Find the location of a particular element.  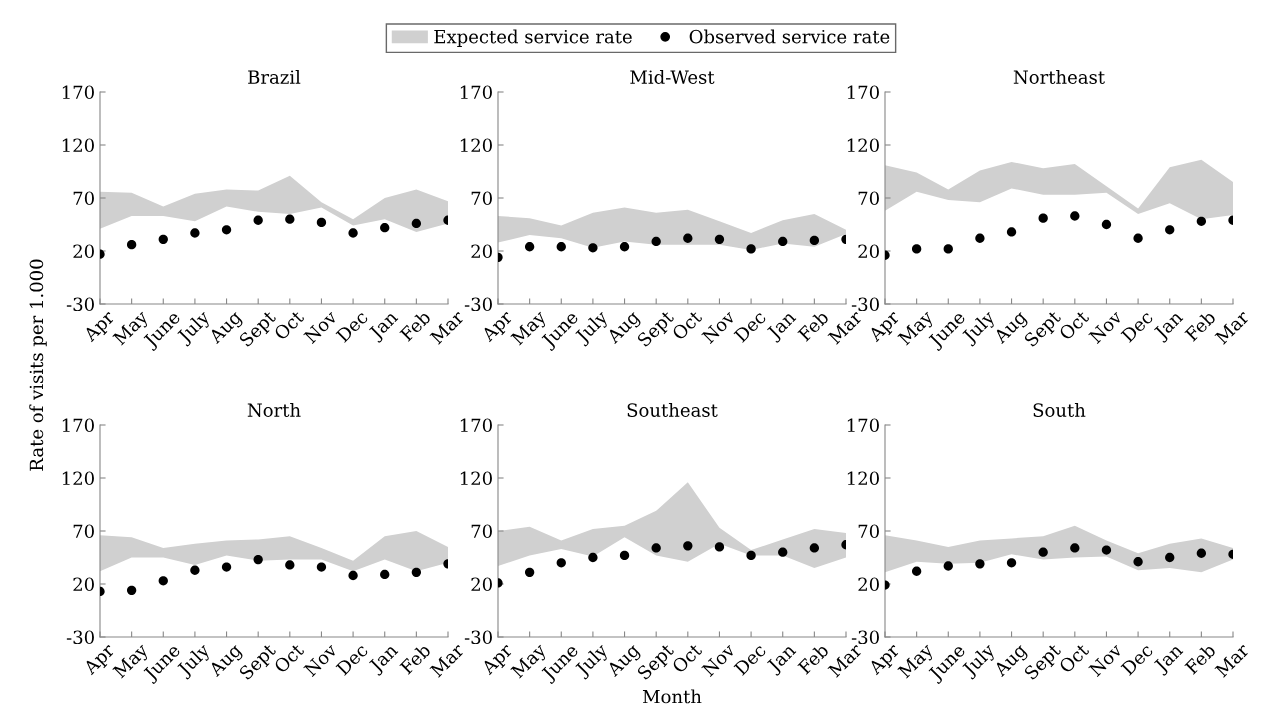

legend-label: Expected service rate is located at coordinates (533, 38).